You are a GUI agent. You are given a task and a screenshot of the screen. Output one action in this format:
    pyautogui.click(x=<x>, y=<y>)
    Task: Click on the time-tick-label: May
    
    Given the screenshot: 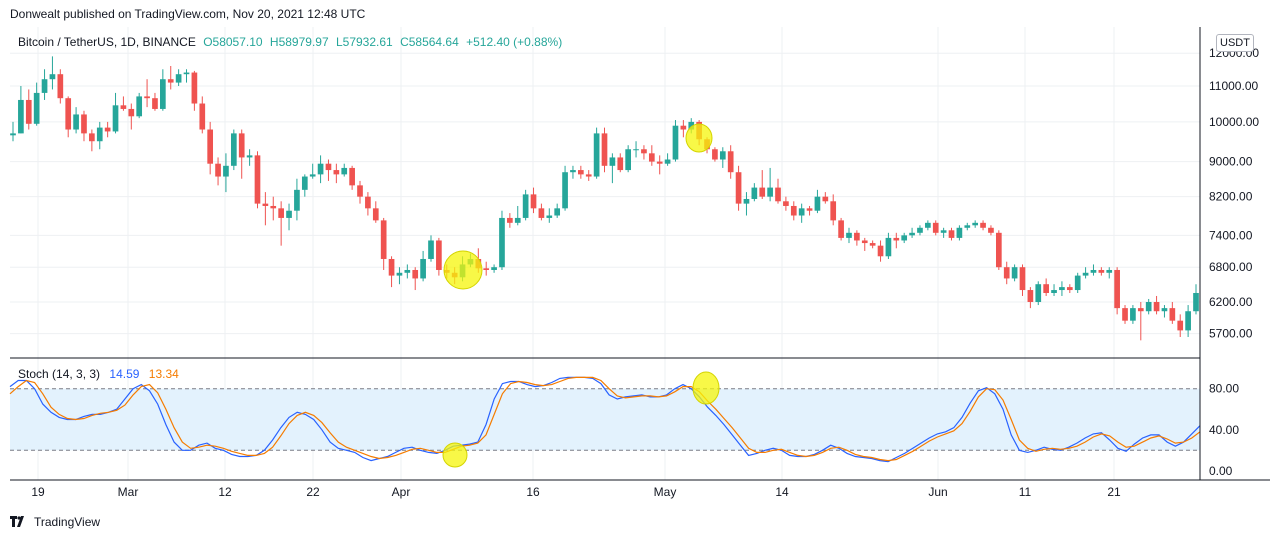 What is the action you would take?
    pyautogui.click(x=665, y=492)
    